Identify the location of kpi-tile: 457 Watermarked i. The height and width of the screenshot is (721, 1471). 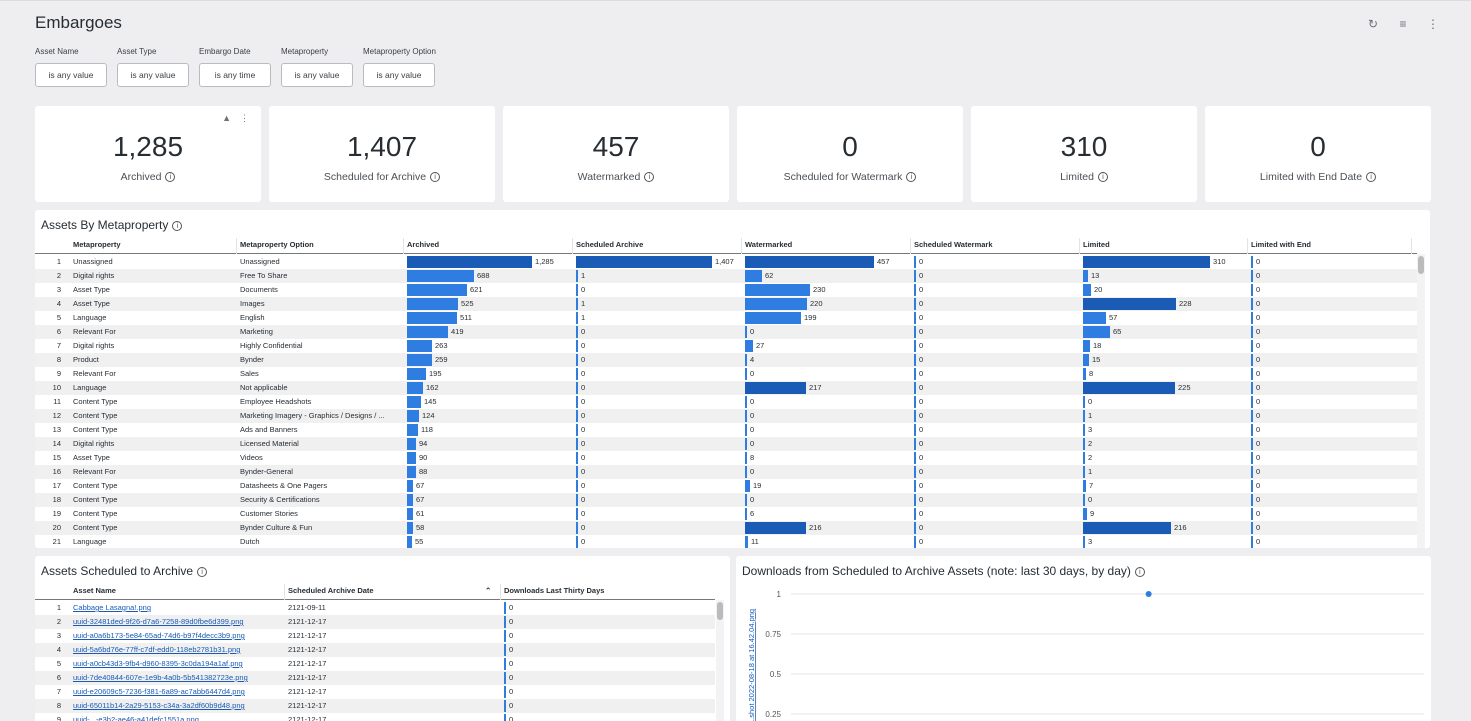
(616, 154).